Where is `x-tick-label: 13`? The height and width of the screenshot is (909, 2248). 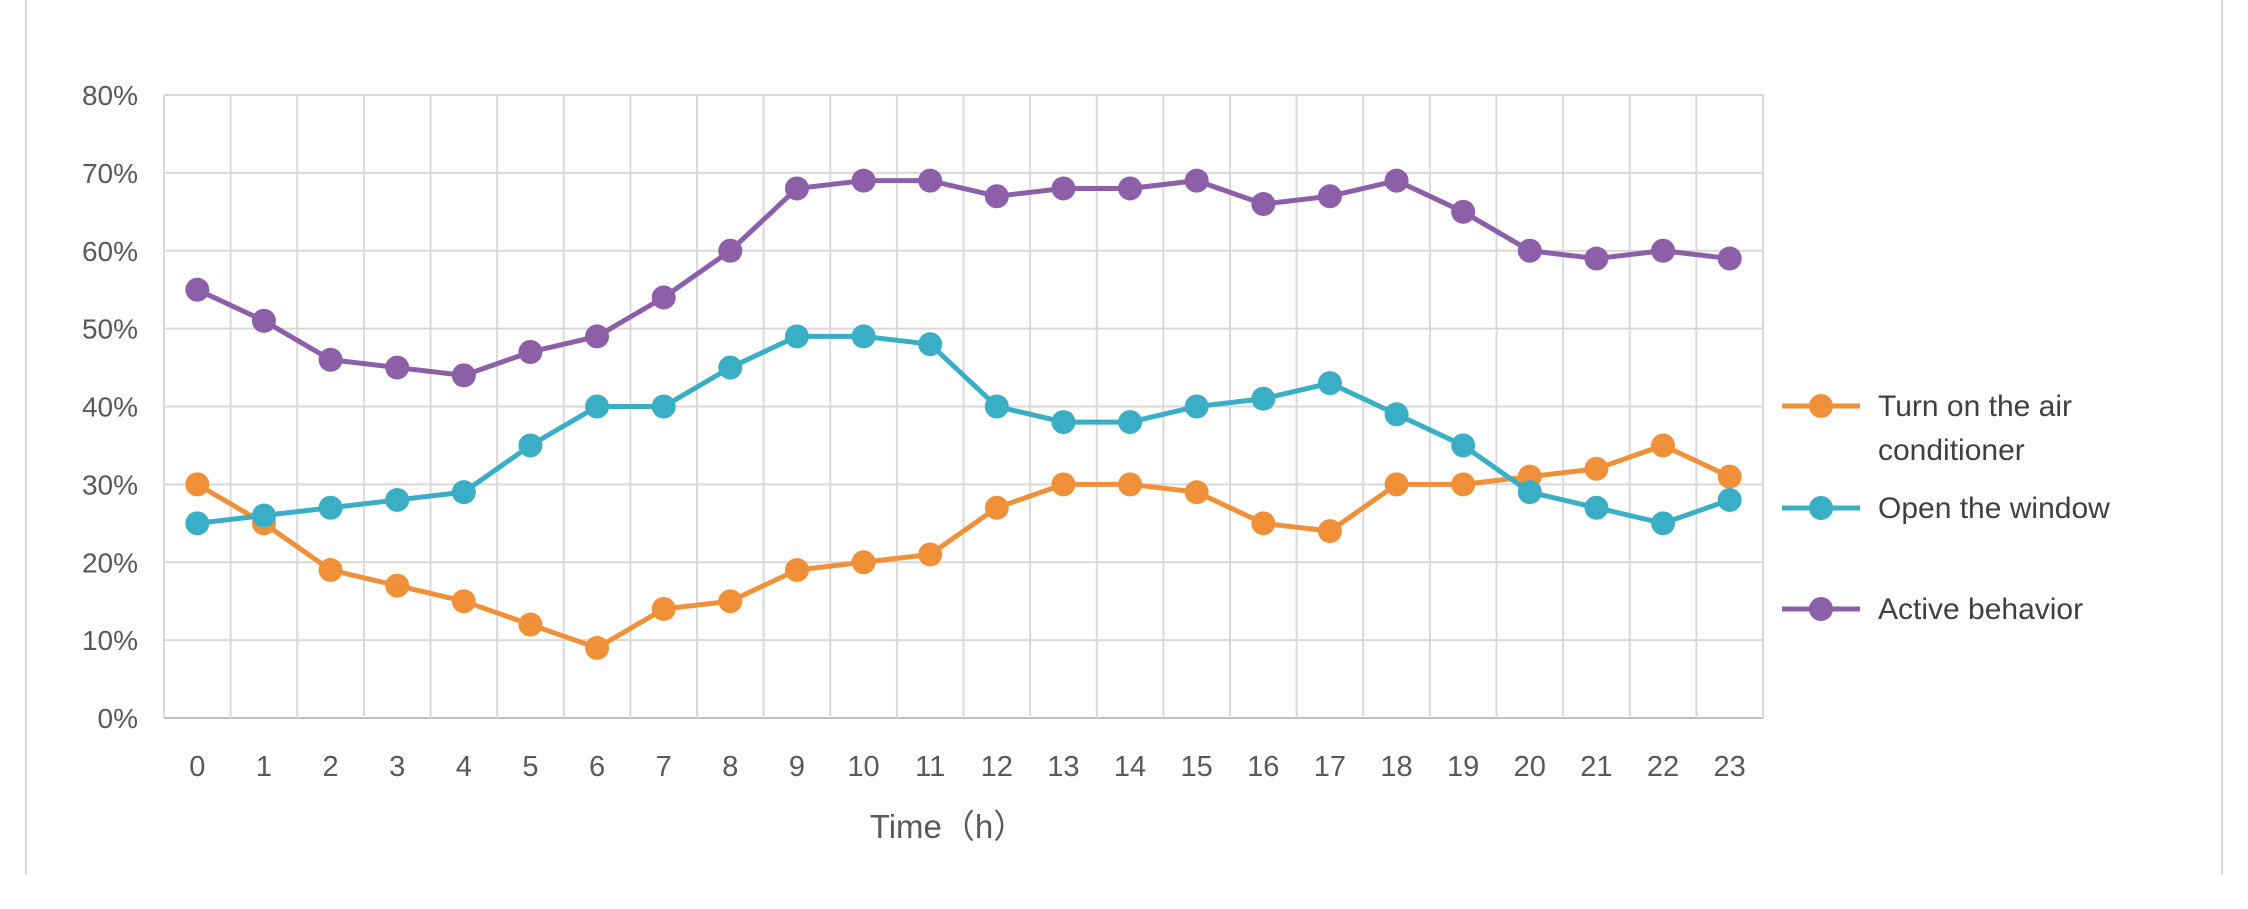
x-tick-label: 13 is located at coordinates (1063, 767).